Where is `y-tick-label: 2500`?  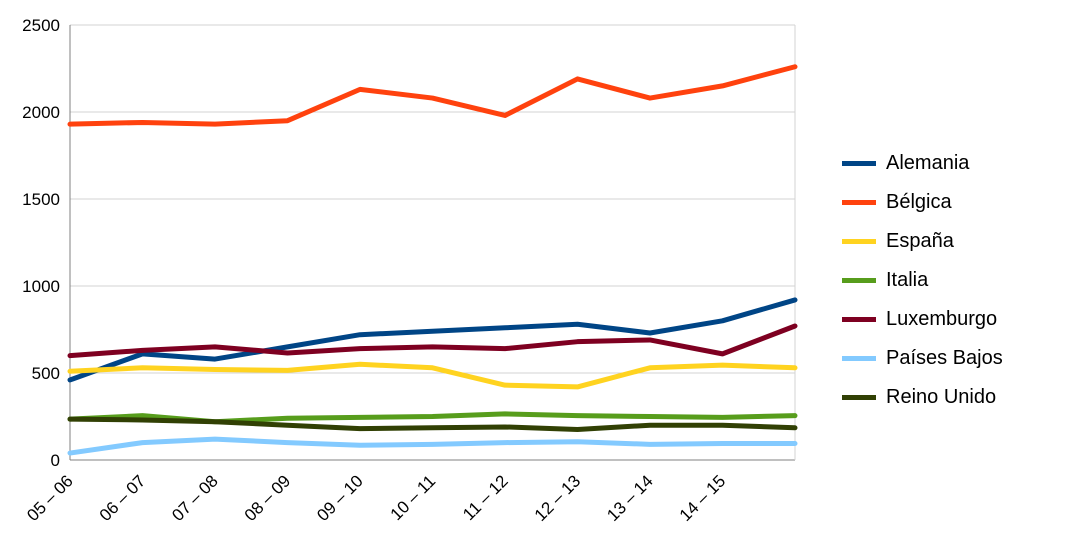 y-tick-label: 2500 is located at coordinates (41, 25).